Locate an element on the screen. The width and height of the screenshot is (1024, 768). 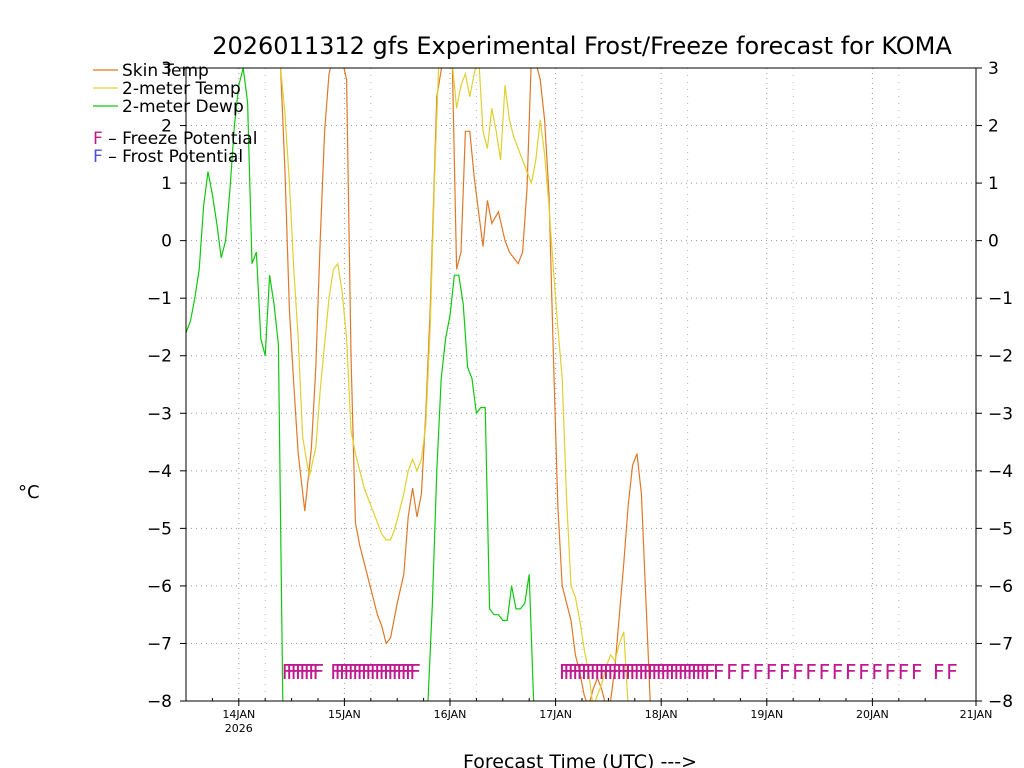
y-tick-label-right: 2 is located at coordinates (993, 127).